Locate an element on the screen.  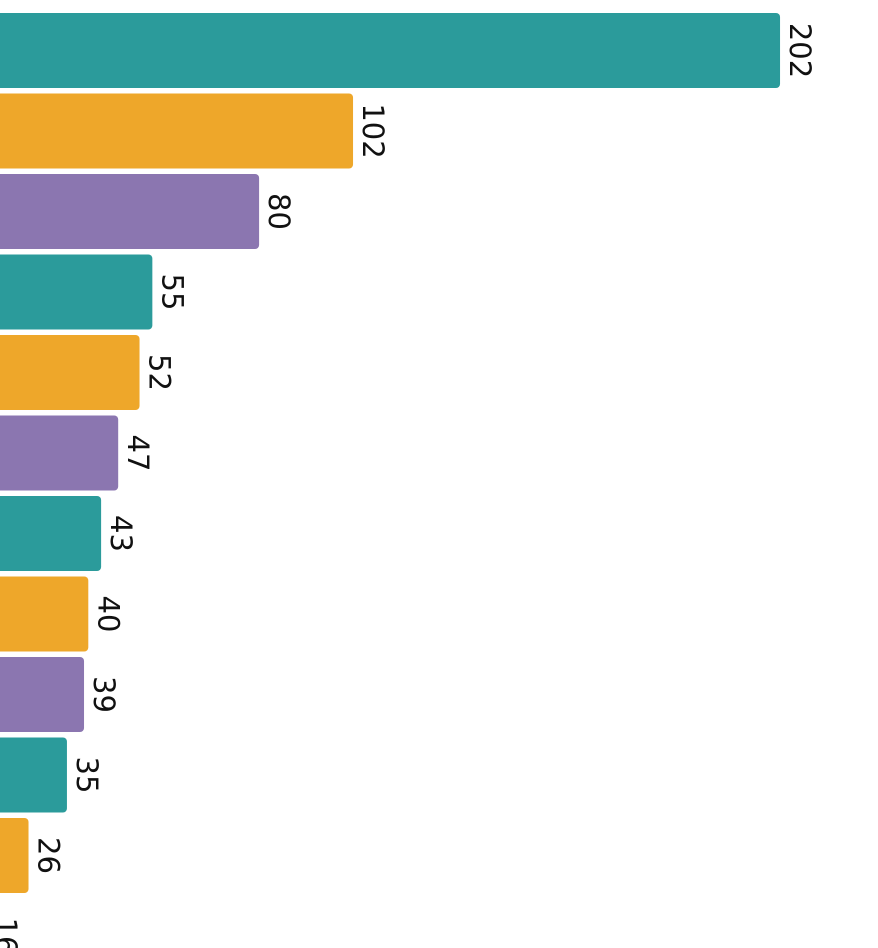
value-label: 16 is located at coordinates (11, 933).